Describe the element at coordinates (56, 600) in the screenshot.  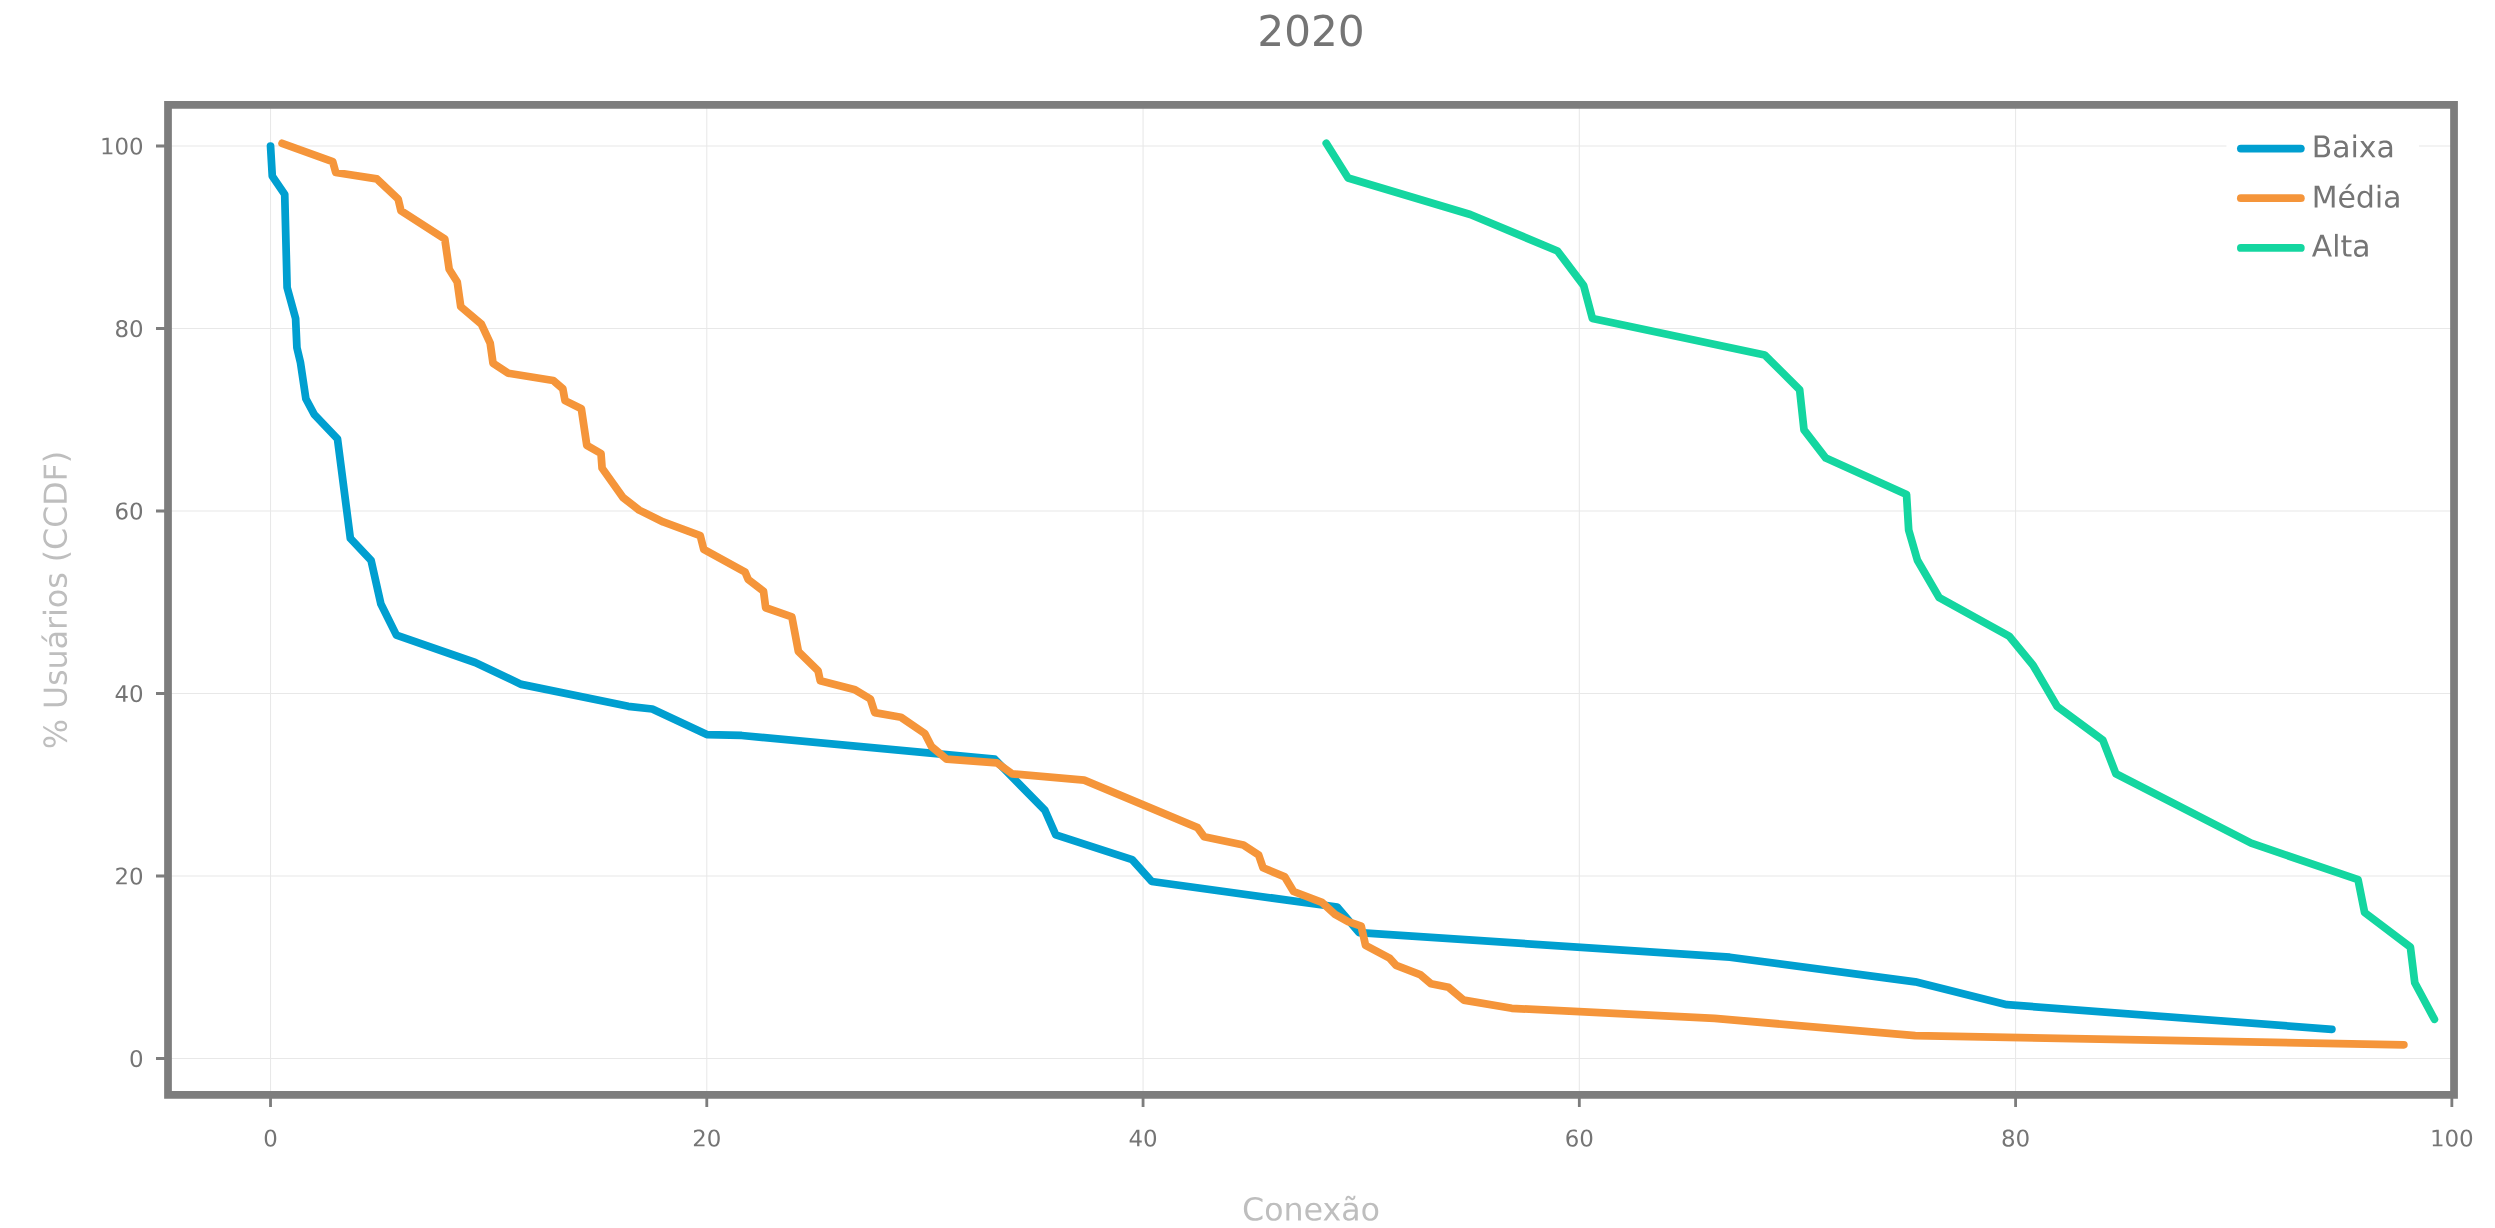
I see `y-axis-title: % Usuários (CCDF)` at that location.